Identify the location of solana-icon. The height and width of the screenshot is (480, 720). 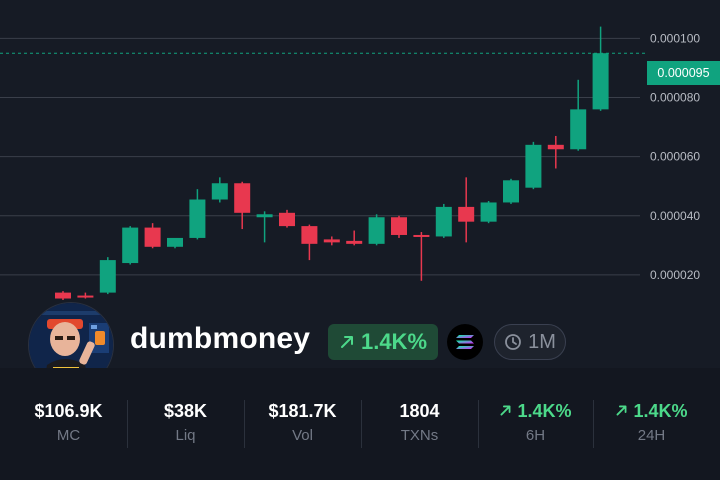
(465, 342).